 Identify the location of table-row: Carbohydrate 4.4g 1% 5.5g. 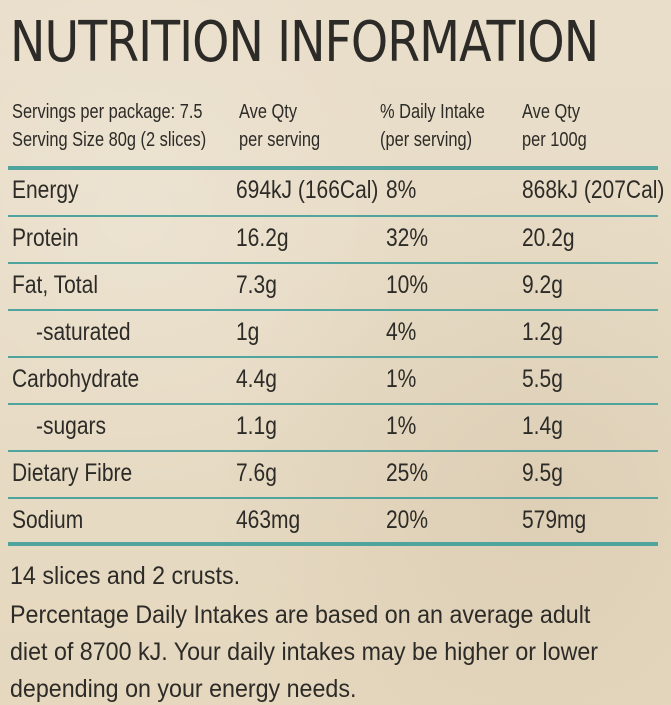
(335, 382).